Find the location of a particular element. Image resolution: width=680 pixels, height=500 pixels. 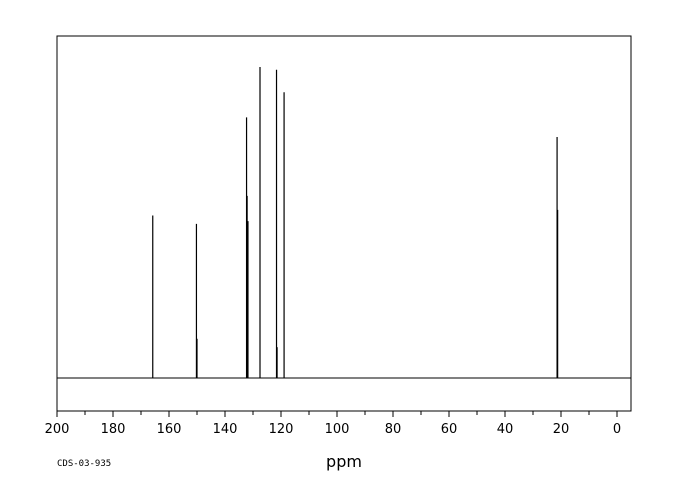

x-tick-label: 80 is located at coordinates (393, 429).